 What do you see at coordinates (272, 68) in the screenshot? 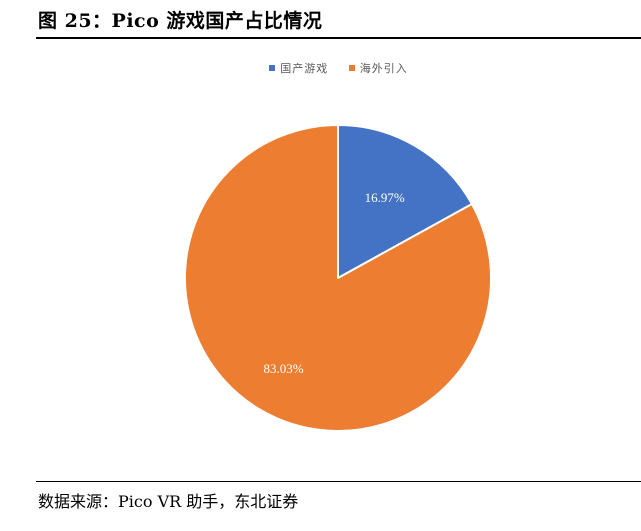
I see `legend-swatch-domestic` at bounding box center [272, 68].